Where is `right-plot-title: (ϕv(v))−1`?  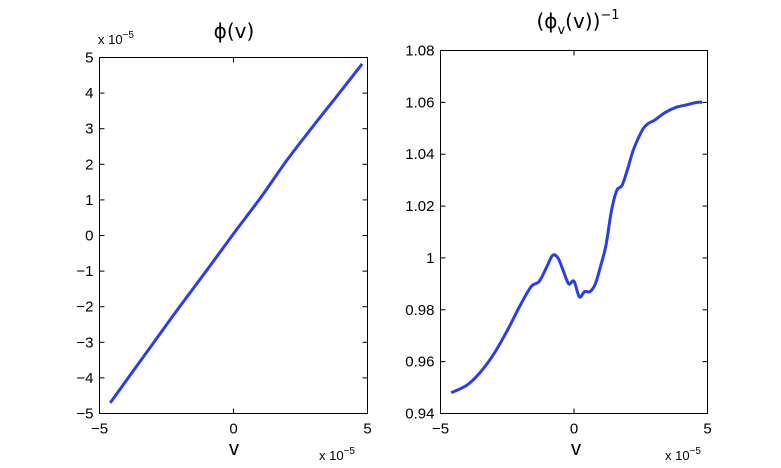 right-plot-title: (ϕv(v))−1 is located at coordinates (577, 23).